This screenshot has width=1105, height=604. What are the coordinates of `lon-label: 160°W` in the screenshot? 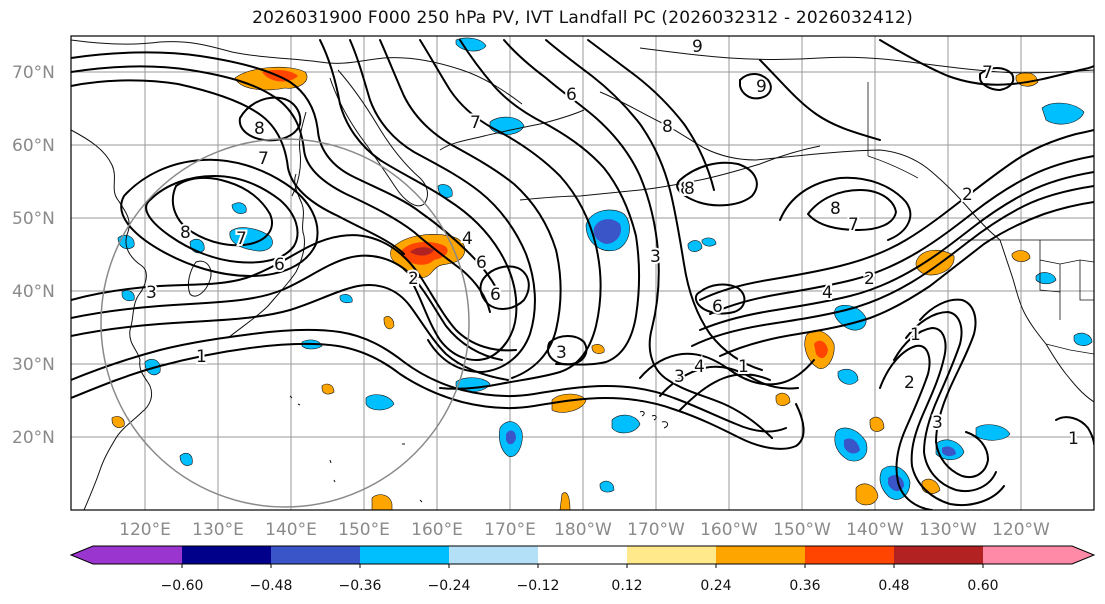 It's located at (729, 530).